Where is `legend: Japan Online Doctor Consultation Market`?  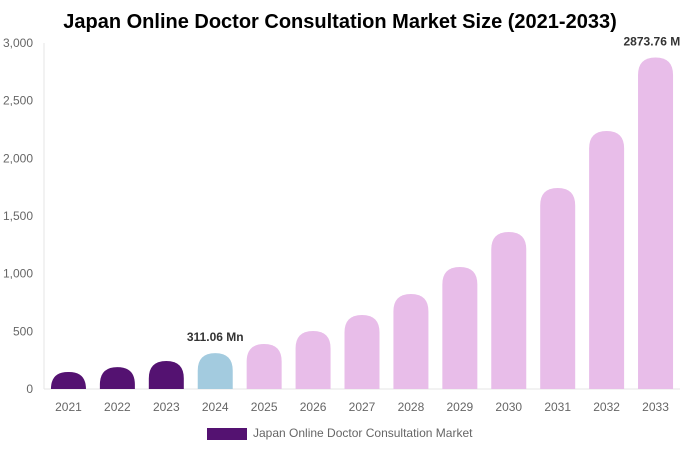 legend: Japan Online Doctor Consultation Market is located at coordinates (340, 433).